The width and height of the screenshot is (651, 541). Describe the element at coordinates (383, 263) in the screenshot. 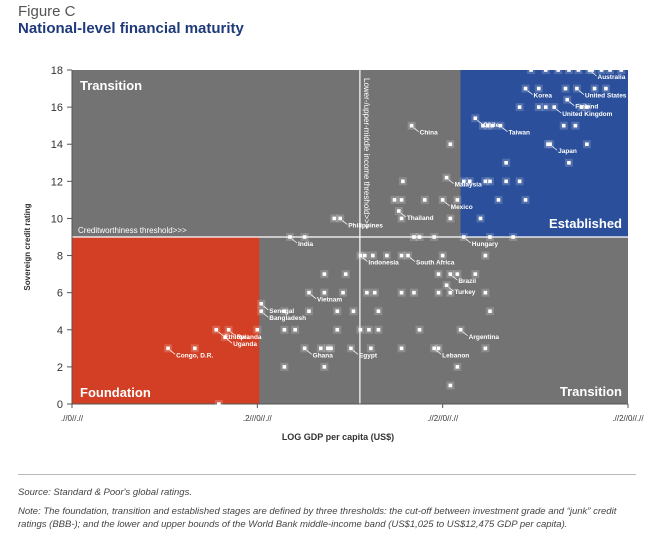

I see `point-label: Indonesia` at that location.